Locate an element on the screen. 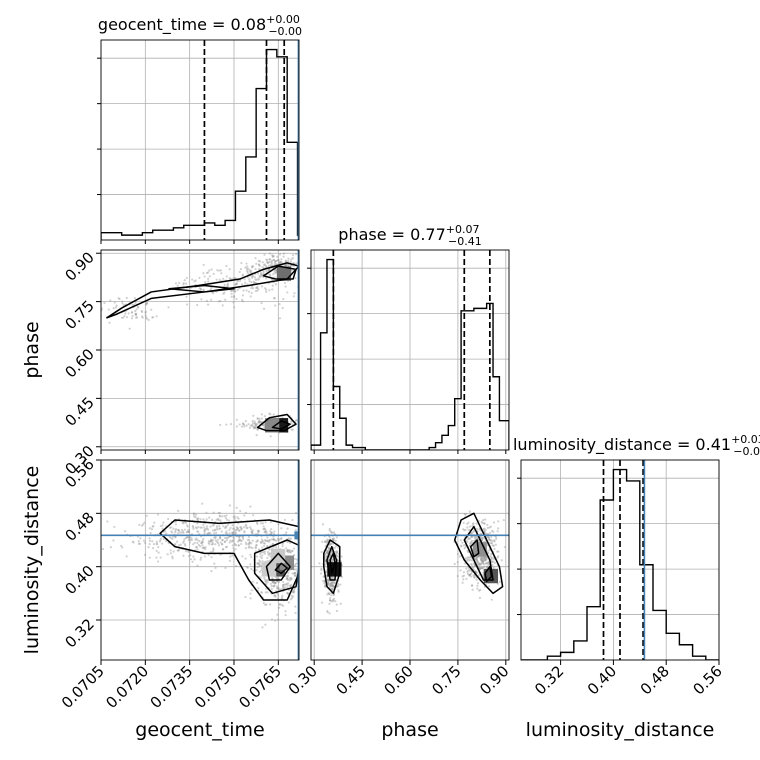  x-tick-label: 0.56 is located at coordinates (707, 680).